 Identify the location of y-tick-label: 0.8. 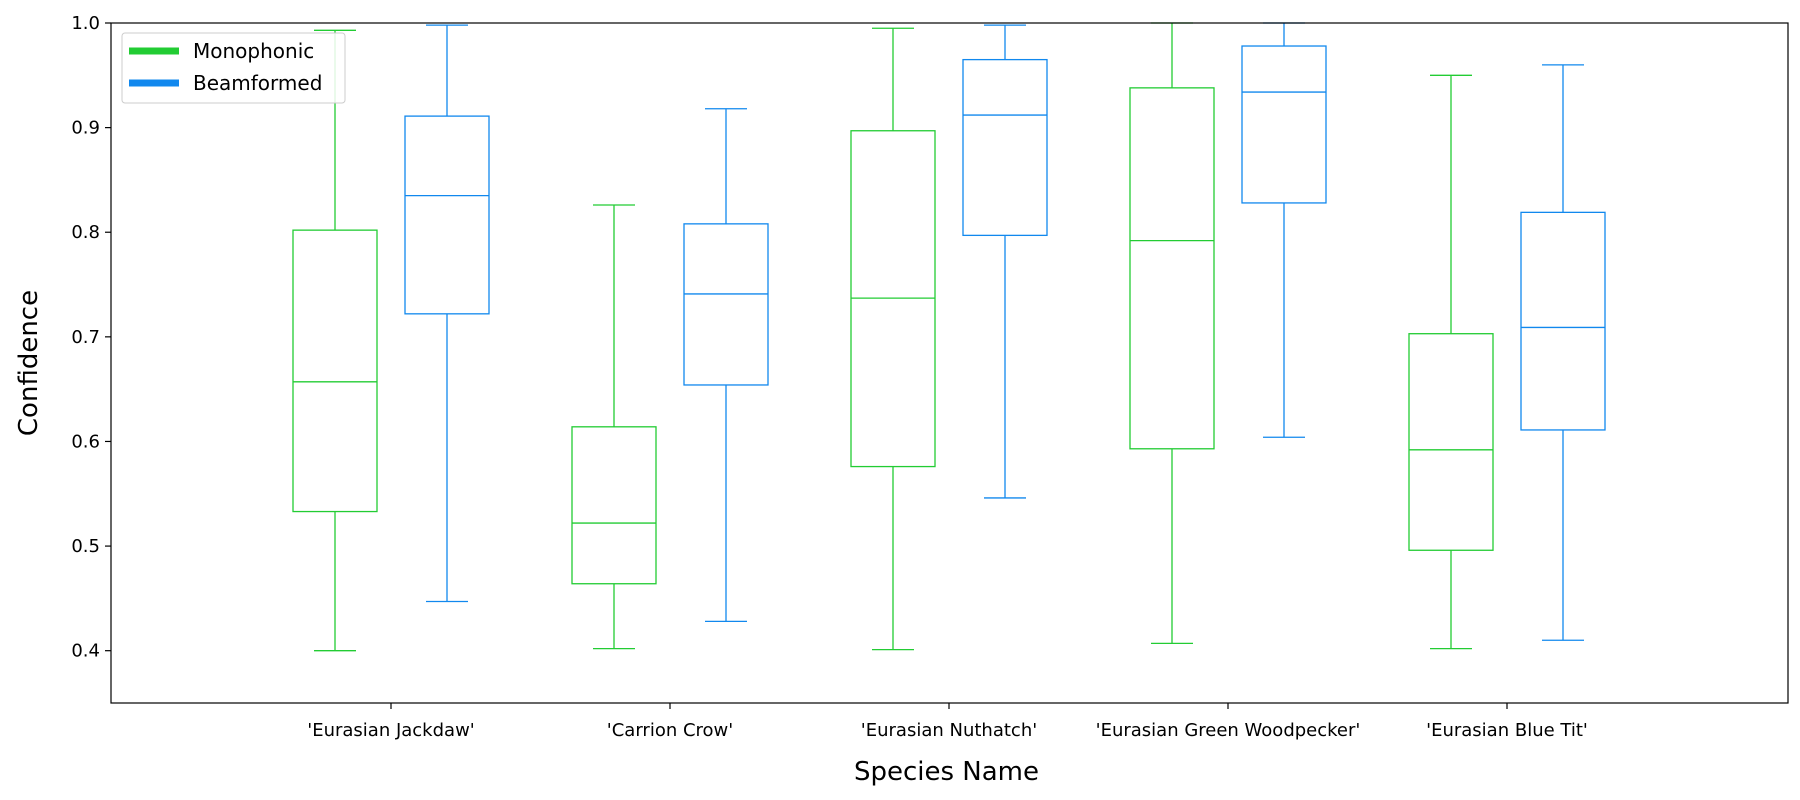
(85, 232).